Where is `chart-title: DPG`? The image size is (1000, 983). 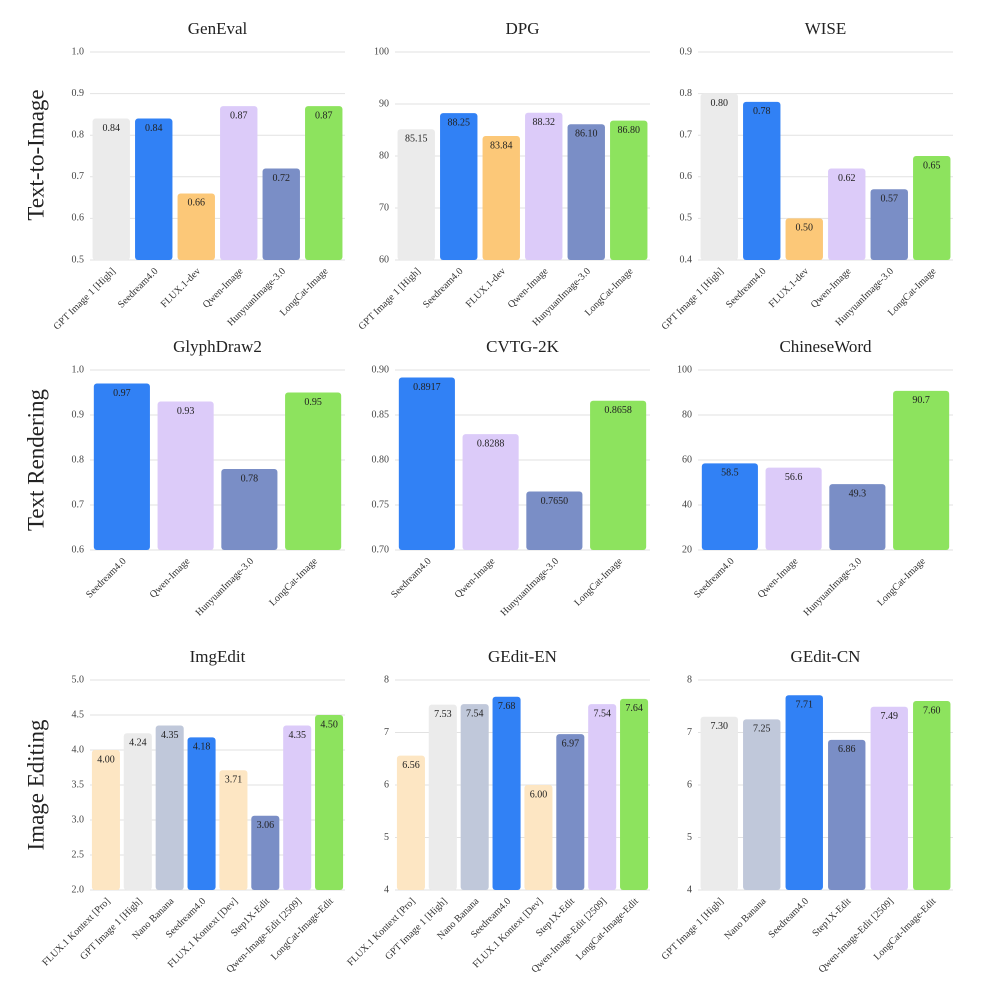 chart-title: DPG is located at coordinates (522, 28).